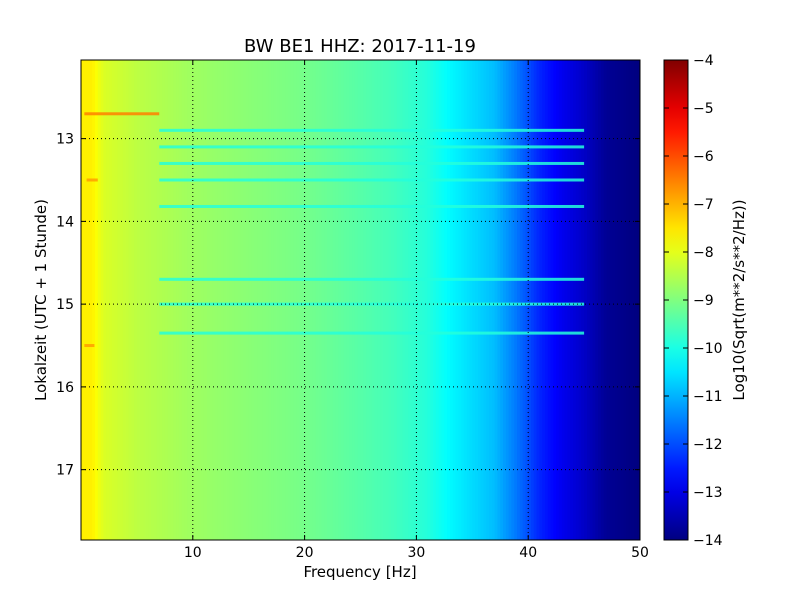 The height and width of the screenshot is (600, 800). What do you see at coordinates (65, 222) in the screenshot?
I see `y-tick-label: 14` at bounding box center [65, 222].